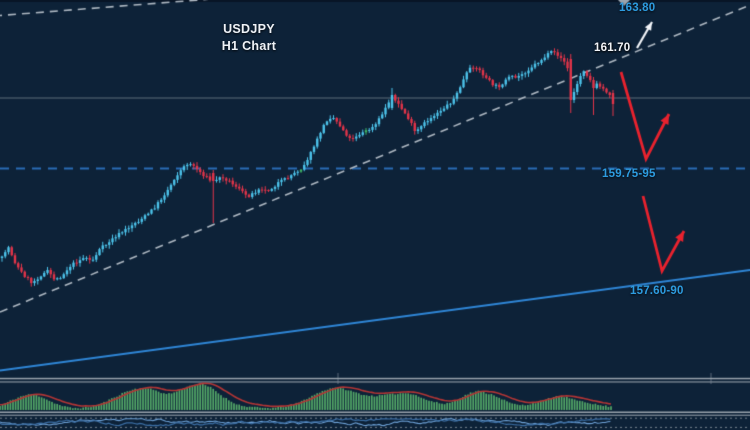 This screenshot has height=430, width=750. Describe the element at coordinates (612, 48) in the screenshot. I see `level-label-161-70: 161.70` at that location.